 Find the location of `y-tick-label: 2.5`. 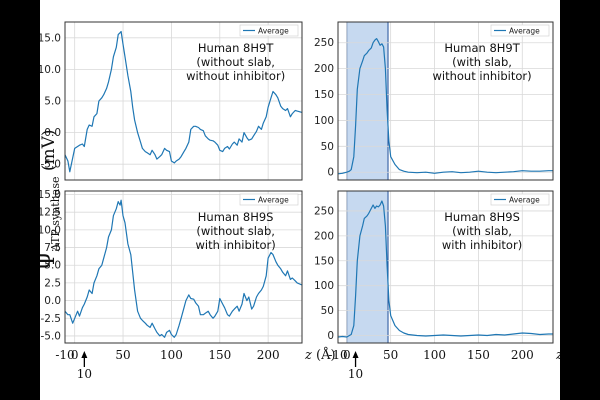

y-tick-label: 2.5 is located at coordinates (52, 283).